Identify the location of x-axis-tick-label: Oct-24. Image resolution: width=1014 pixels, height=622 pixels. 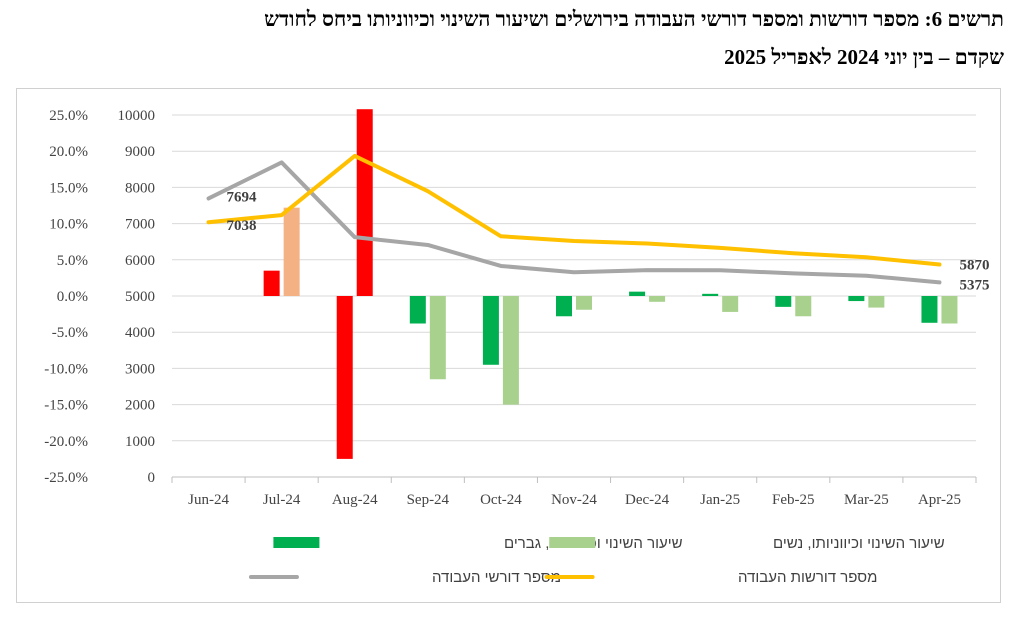
(501, 500).